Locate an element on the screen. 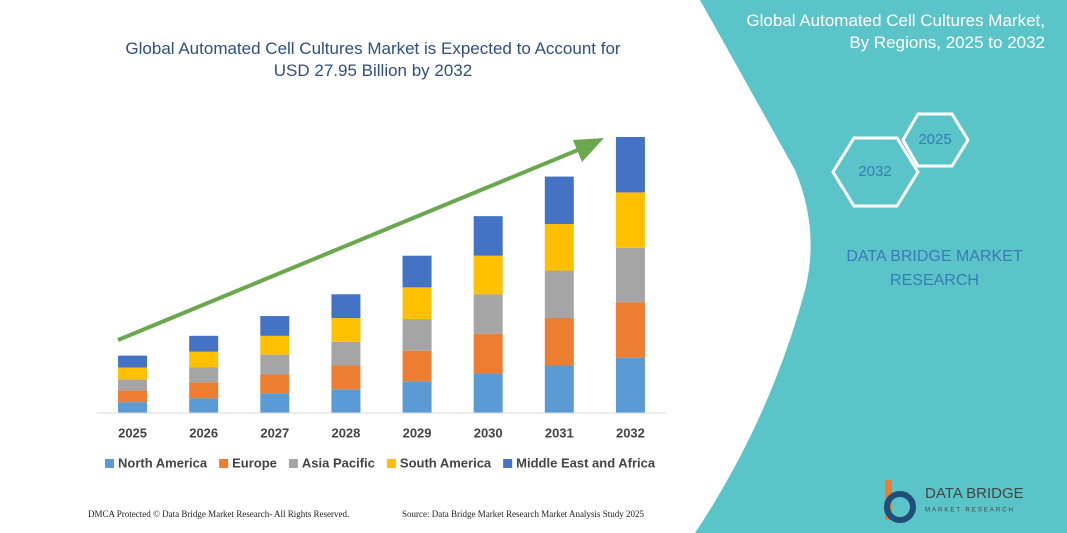  hexagon-label: 2025 is located at coordinates (934, 139).